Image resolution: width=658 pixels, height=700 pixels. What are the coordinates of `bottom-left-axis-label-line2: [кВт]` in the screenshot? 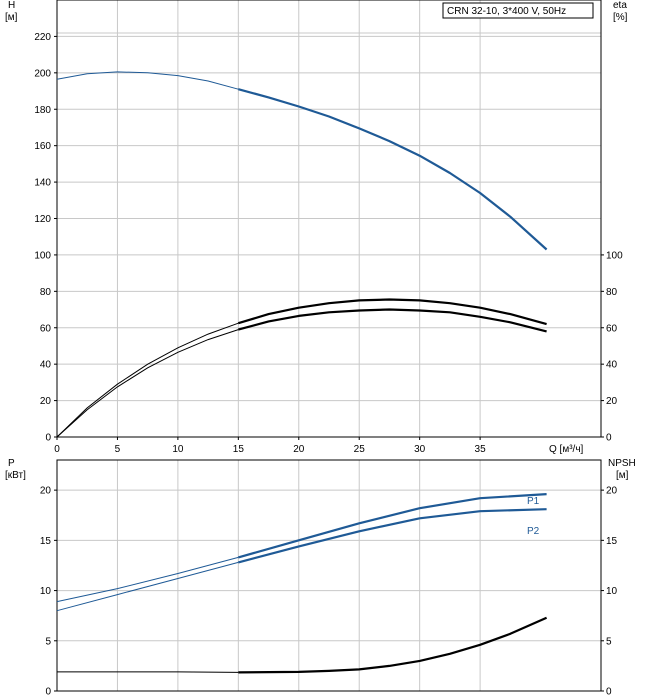 It's located at (15, 475).